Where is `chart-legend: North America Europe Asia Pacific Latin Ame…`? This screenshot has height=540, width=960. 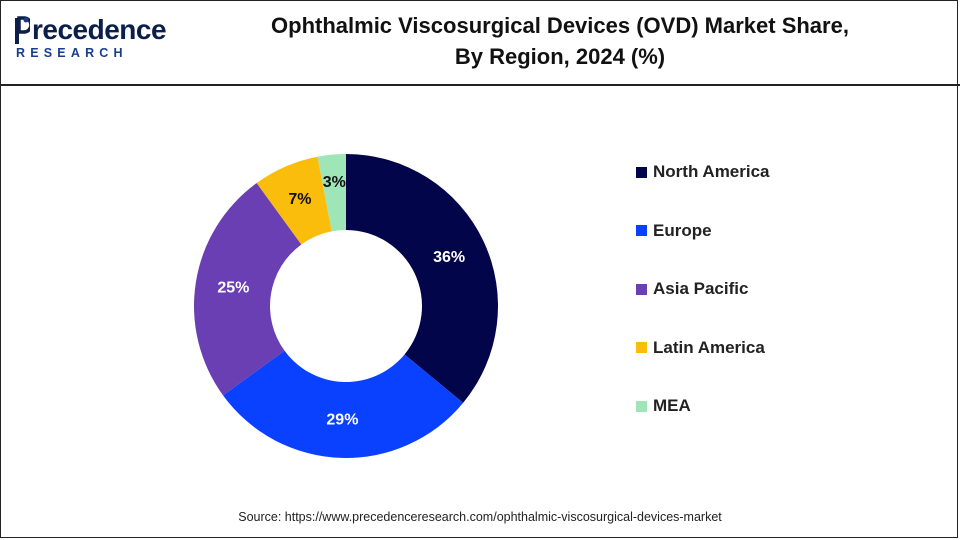
chart-legend: North America Europe Asia Pacific Latin Ame… is located at coordinates (703, 306).